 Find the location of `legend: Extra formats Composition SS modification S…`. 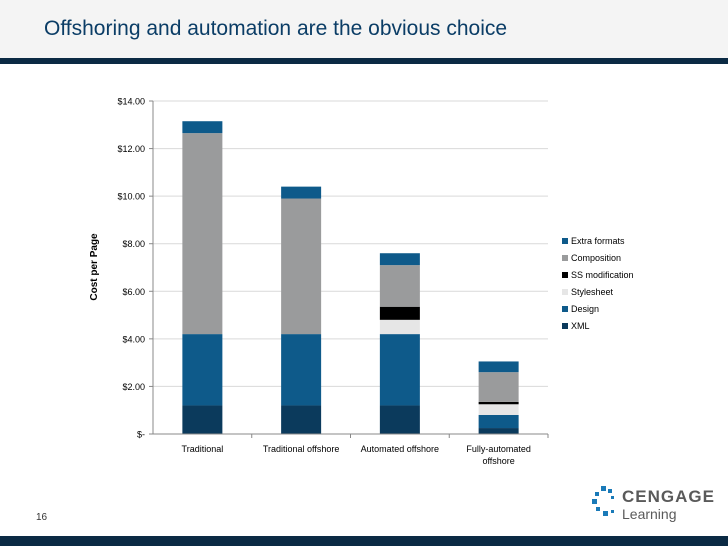

legend: Extra formats Composition SS modification S… is located at coordinates (598, 283).